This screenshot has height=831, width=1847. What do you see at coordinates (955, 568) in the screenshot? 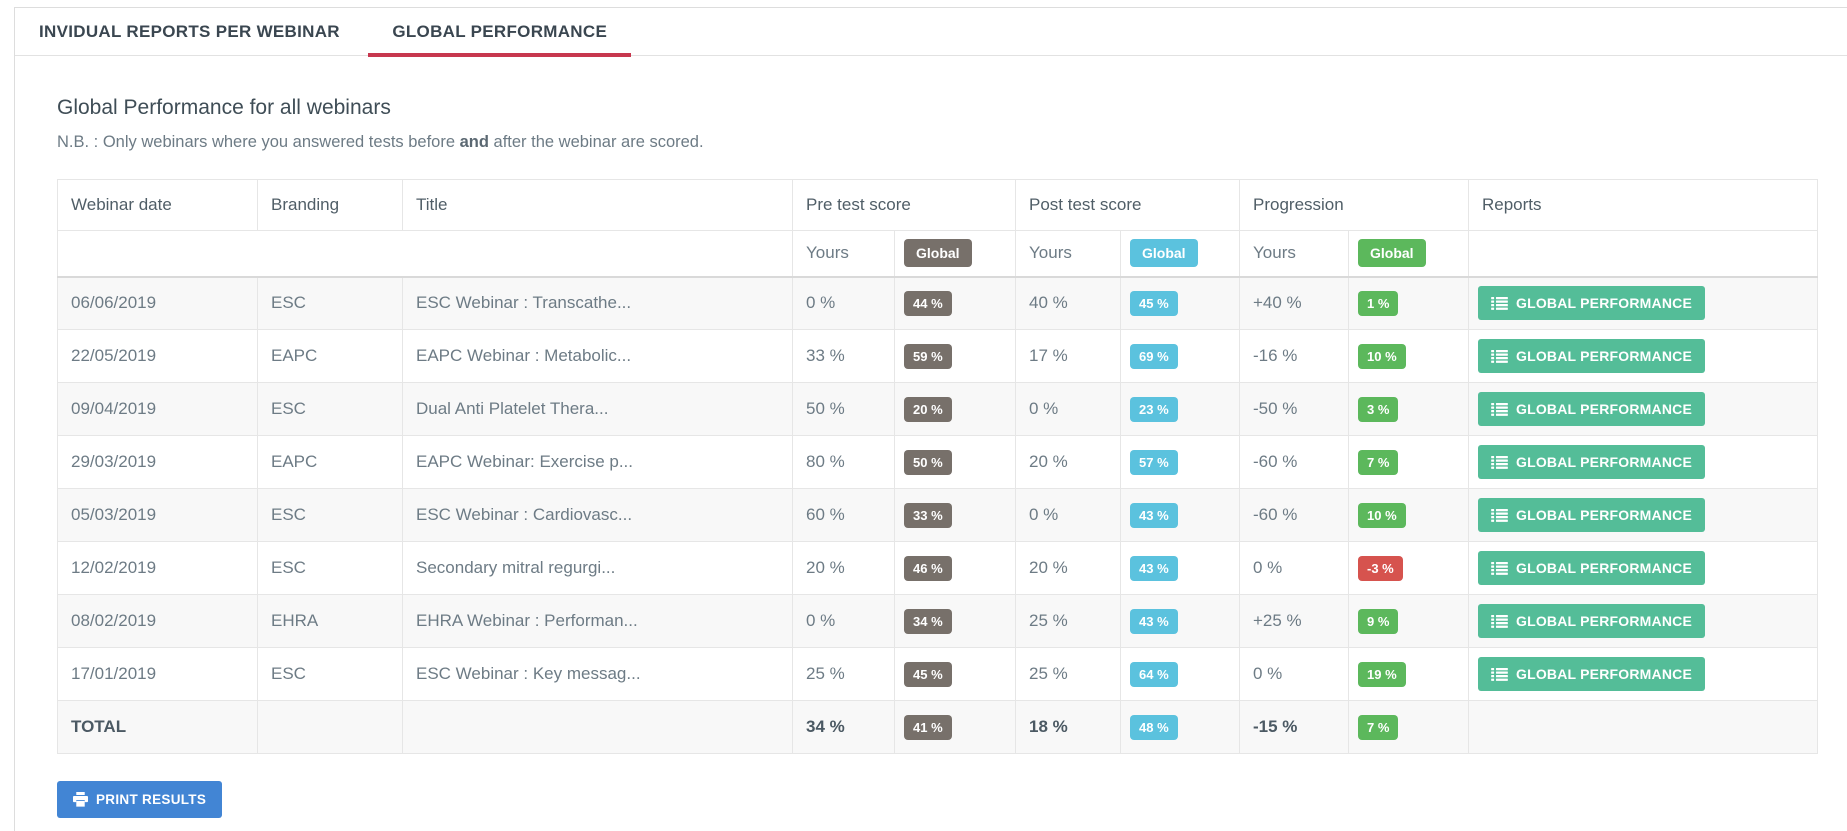
I see `pre-global-cell: 46 %` at bounding box center [955, 568].